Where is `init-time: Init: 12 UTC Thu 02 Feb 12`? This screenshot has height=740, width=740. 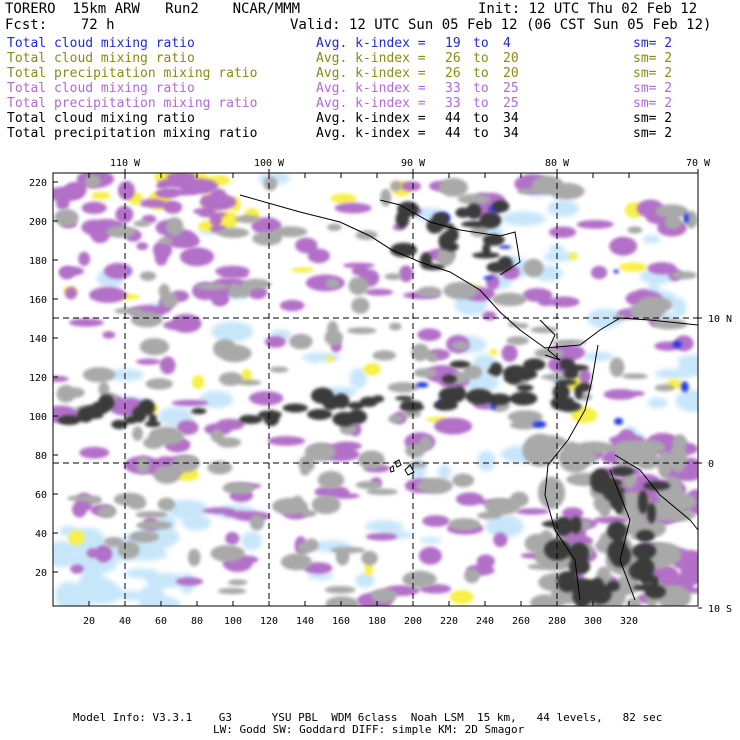
init-time: Init: 12 UTC Thu 02 Feb 12 is located at coordinates (588, 9).